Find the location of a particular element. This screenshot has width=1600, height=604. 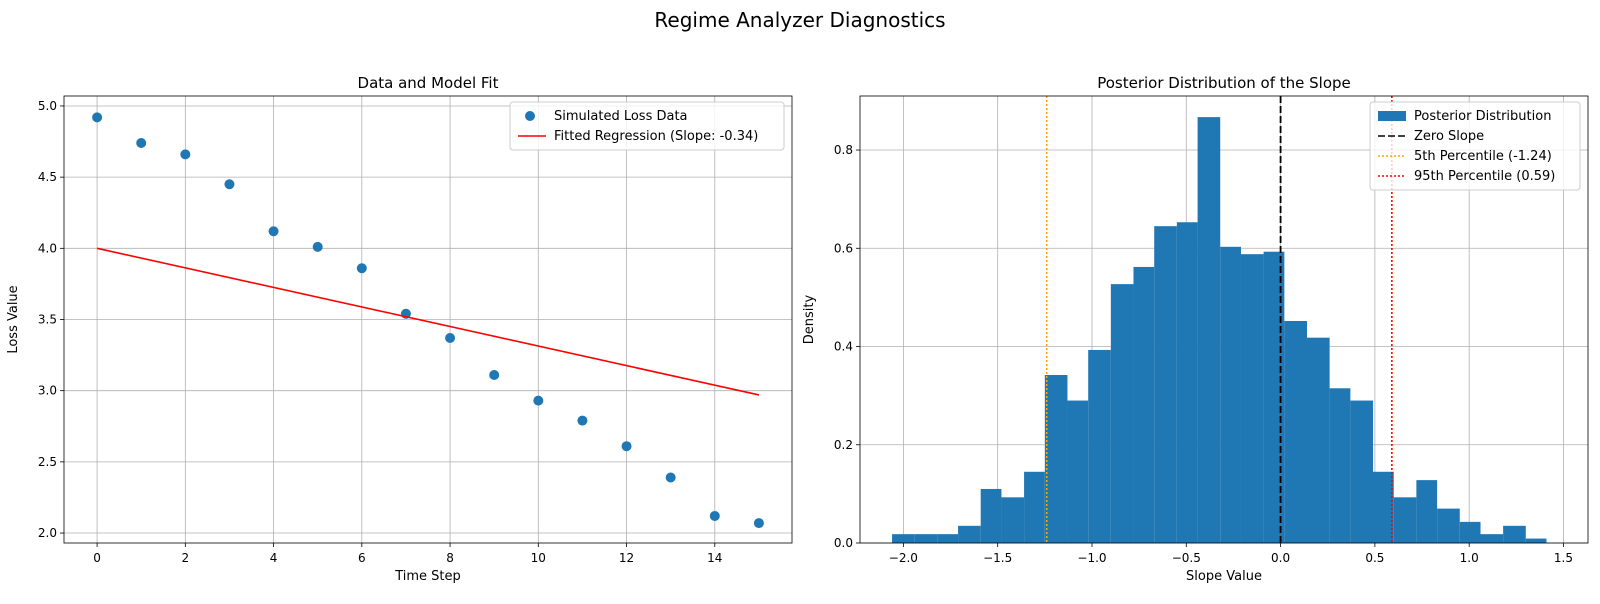

x-tick-label: 4 is located at coordinates (274, 558).